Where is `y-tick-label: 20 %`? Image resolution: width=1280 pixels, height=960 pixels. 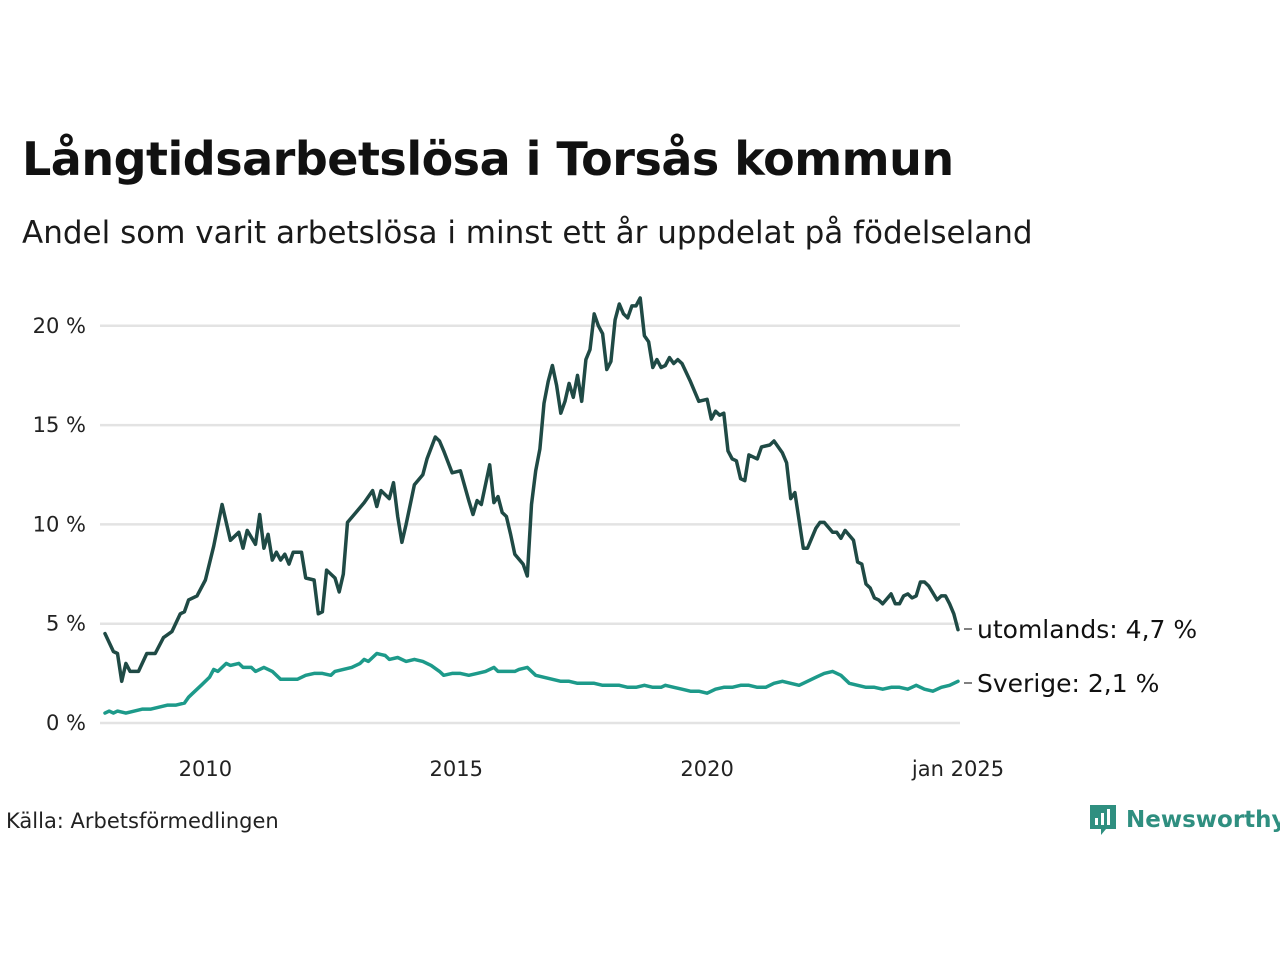
y-tick-label: 20 % is located at coordinates (59, 326).